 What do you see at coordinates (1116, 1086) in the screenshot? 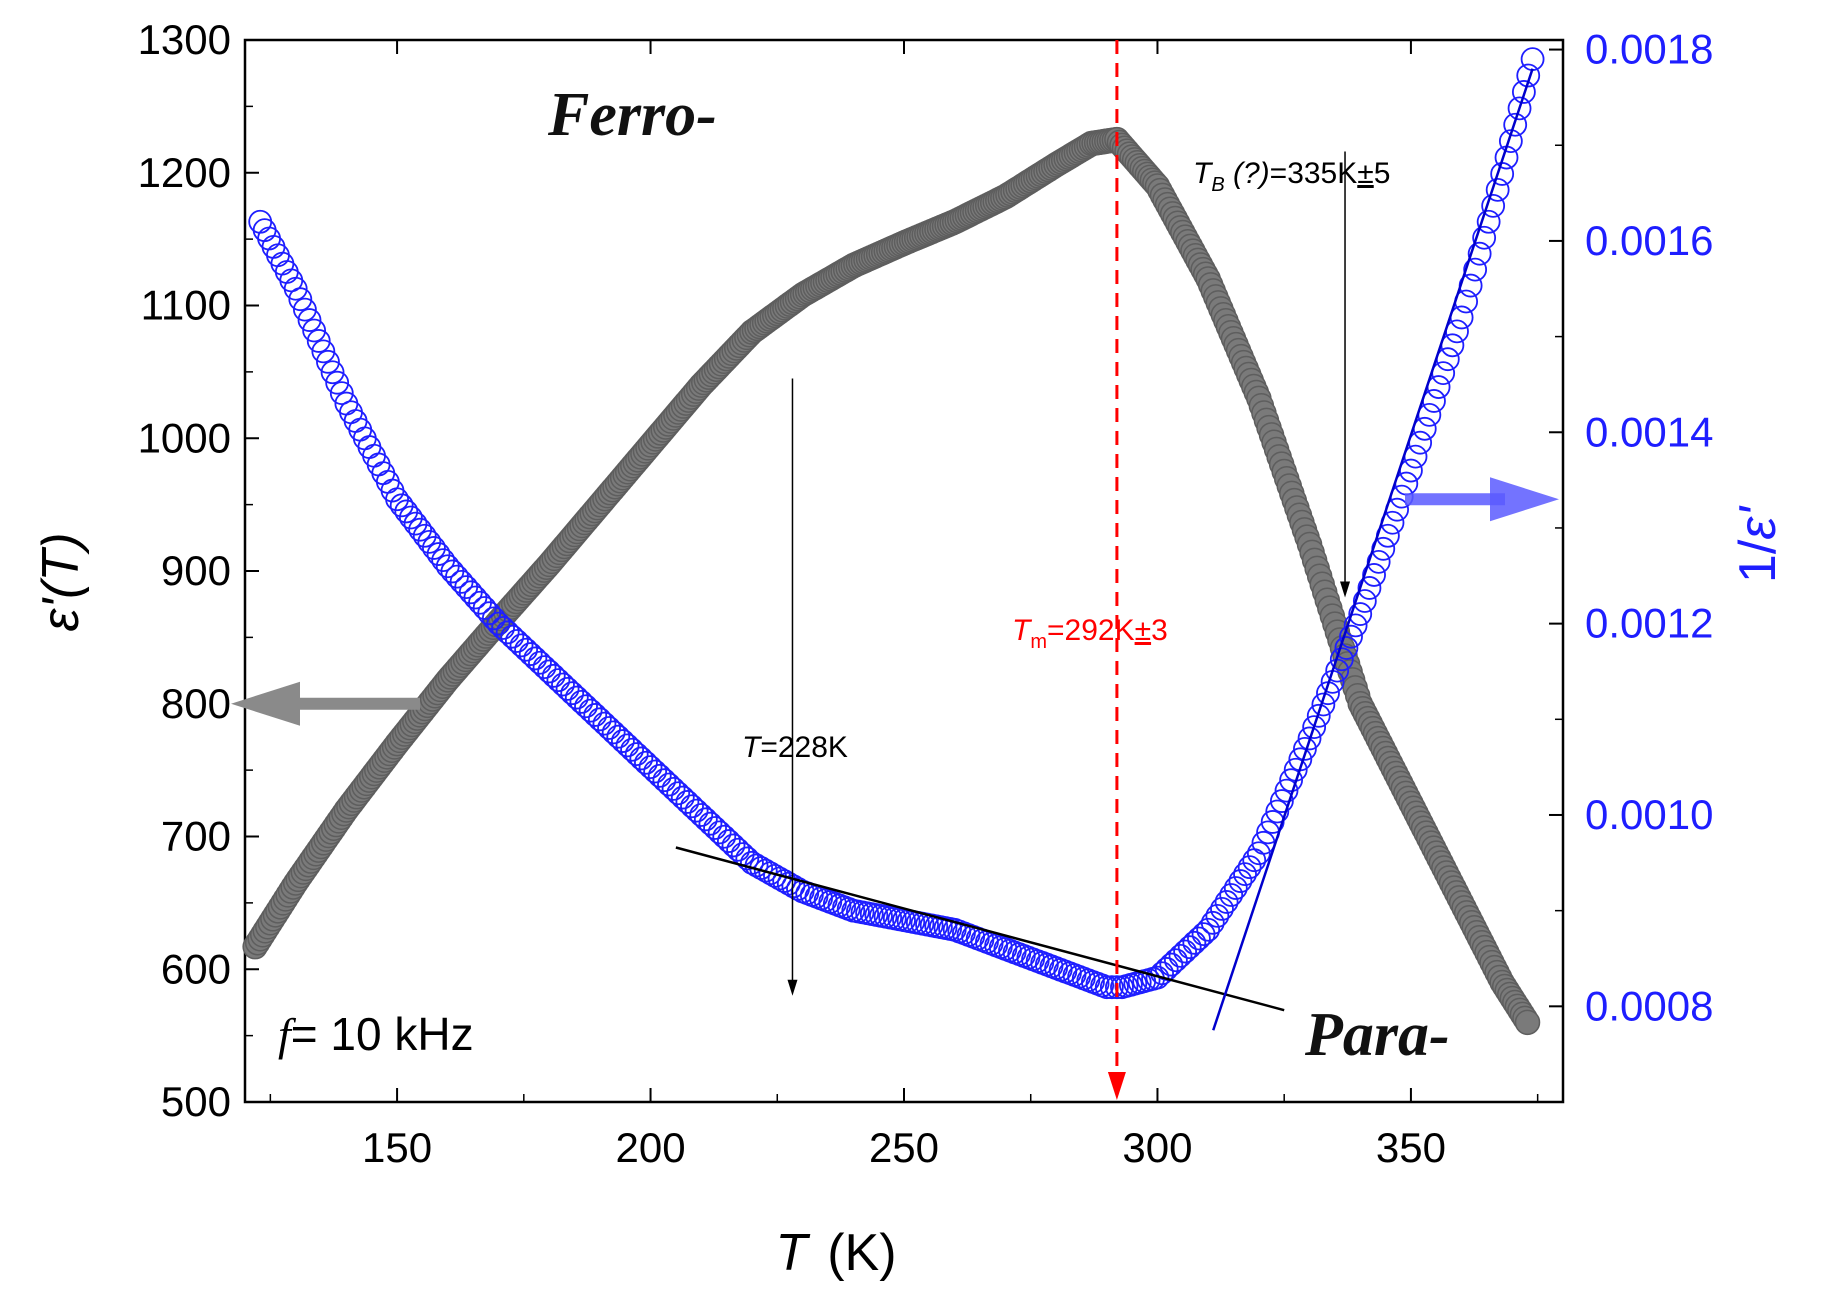
I see `tm-arrowhead` at bounding box center [1116, 1086].